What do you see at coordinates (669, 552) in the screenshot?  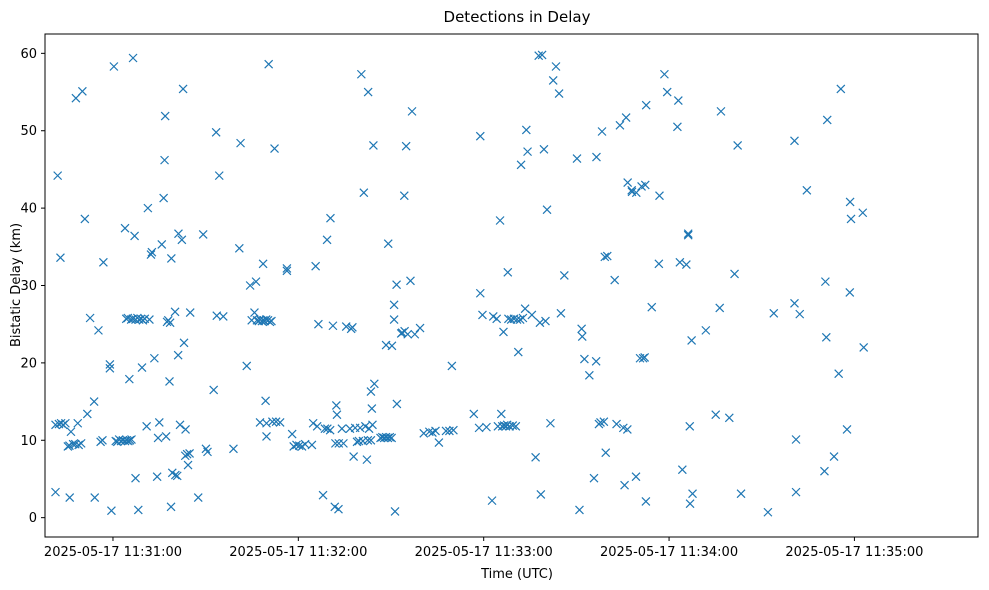 I see `x-tick-label: 2025-05-17 11:34:00` at bounding box center [669, 552].